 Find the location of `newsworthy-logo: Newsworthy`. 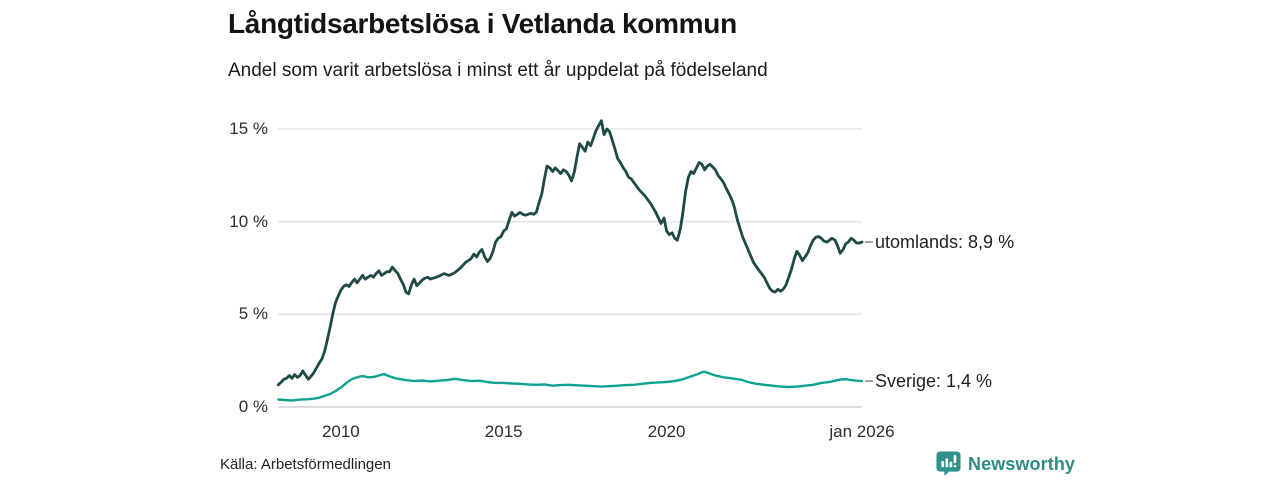

newsworthy-logo: Newsworthy is located at coordinates (1005, 464).